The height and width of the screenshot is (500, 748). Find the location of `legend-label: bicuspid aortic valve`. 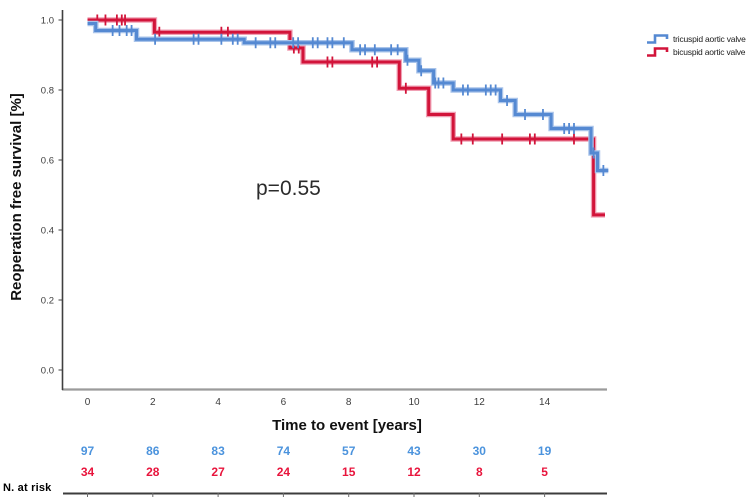

legend-label: bicuspid aortic valve is located at coordinates (709, 51).